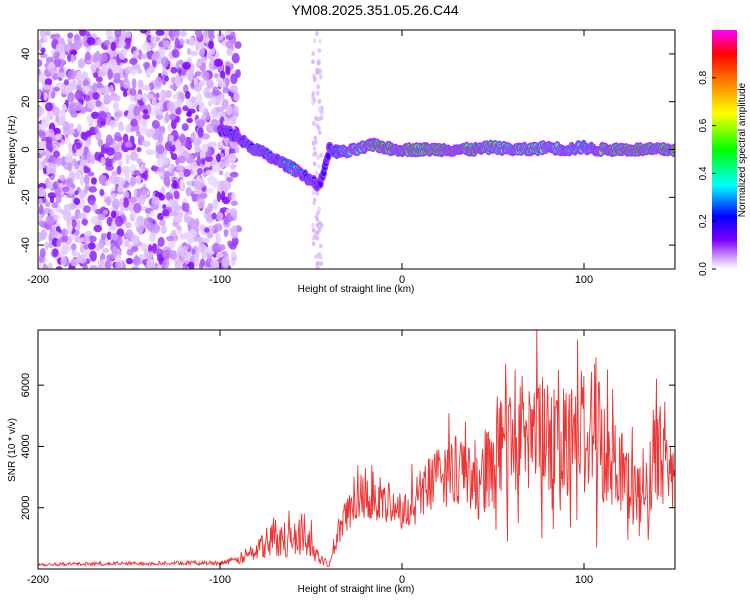 The height and width of the screenshot is (600, 750). I want to click on spectrogram-x-axis-title: Height of straight line (km), so click(356, 289).